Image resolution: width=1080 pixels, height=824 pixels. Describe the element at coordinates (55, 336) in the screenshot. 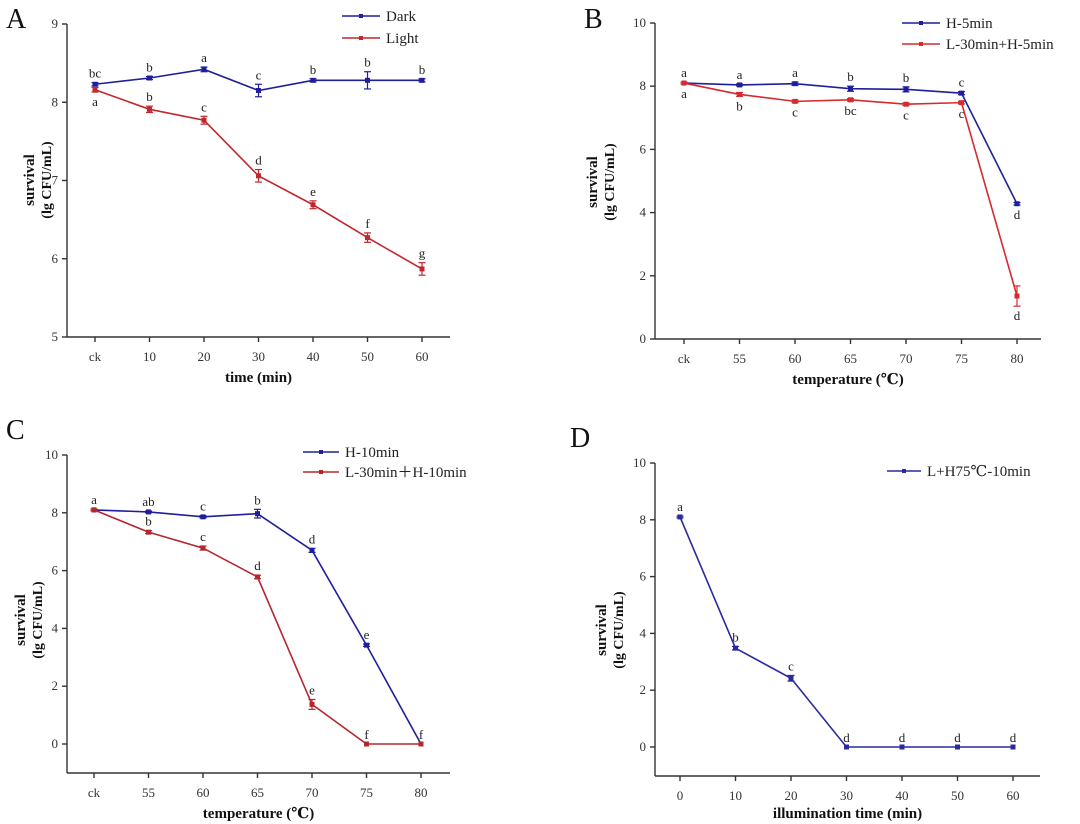

I see `y-tick-label: 5` at that location.